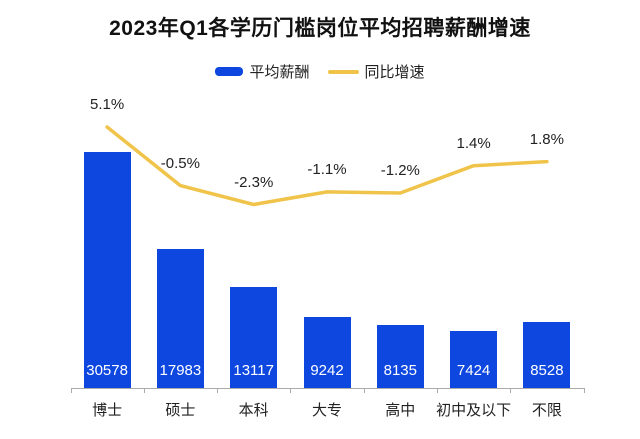  What do you see at coordinates (180, 410) in the screenshot?
I see `category-label: 硕士` at bounding box center [180, 410].